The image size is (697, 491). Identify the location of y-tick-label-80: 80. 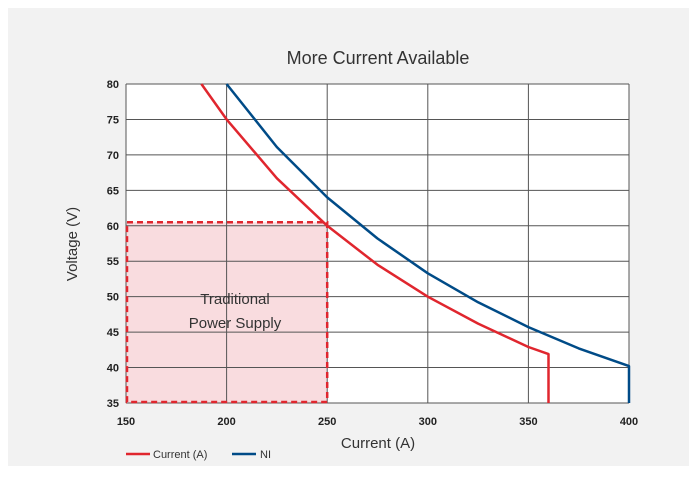
(113, 85).